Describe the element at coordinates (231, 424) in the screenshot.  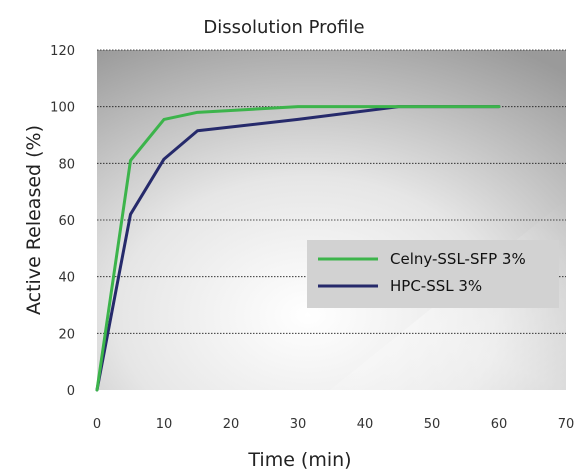
I see `x-tick-label: 20` at that location.